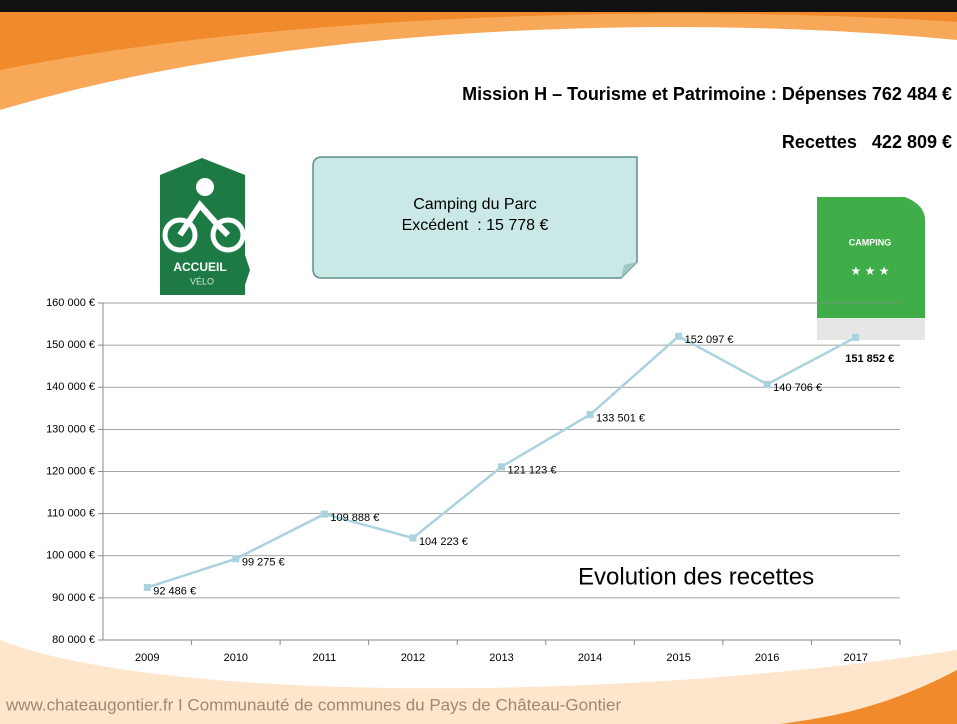  Describe the element at coordinates (70, 556) in the screenshot. I see `y-tick-label: 100 000 €` at that location.